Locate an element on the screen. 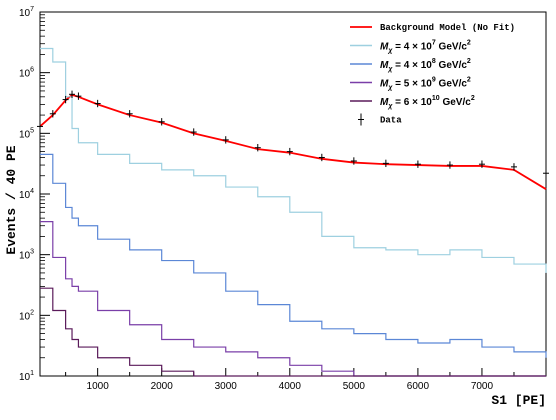 Image resolution: width=556 pixels, height=420 pixels. y-tick-label: 10¹ is located at coordinates (26, 376).